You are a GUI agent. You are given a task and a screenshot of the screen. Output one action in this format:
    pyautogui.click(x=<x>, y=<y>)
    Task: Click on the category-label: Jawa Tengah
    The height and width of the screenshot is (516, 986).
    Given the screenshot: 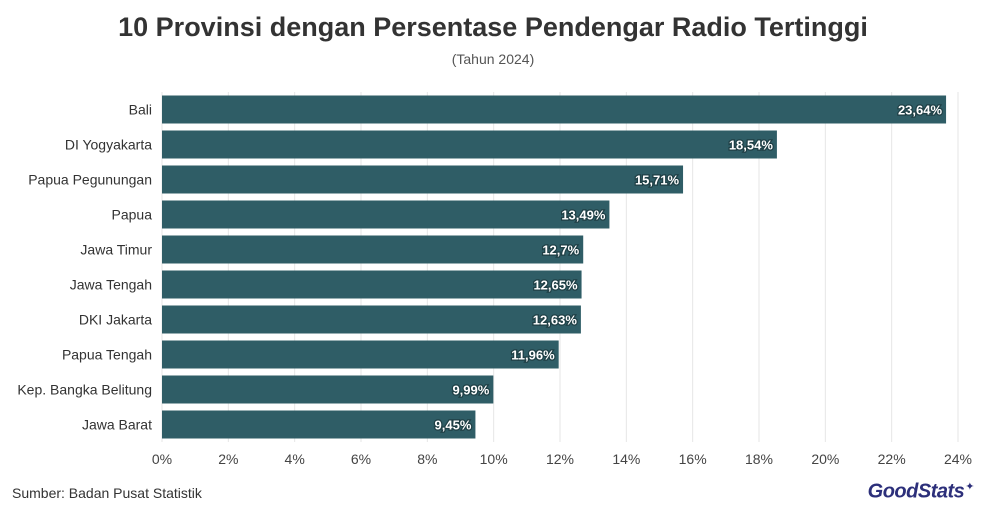 What is the action you would take?
    pyautogui.click(x=111, y=285)
    